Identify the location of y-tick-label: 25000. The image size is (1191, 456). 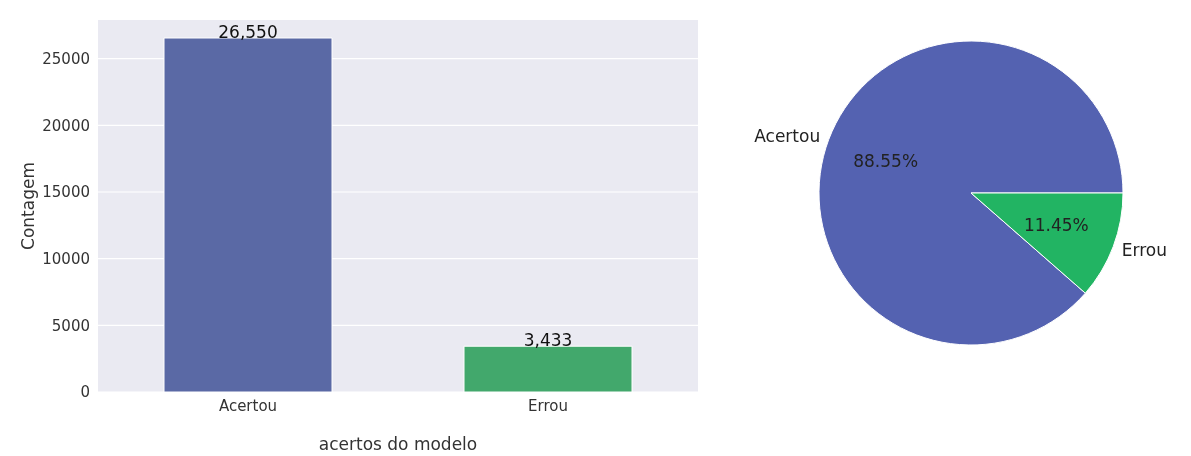
(66, 58).